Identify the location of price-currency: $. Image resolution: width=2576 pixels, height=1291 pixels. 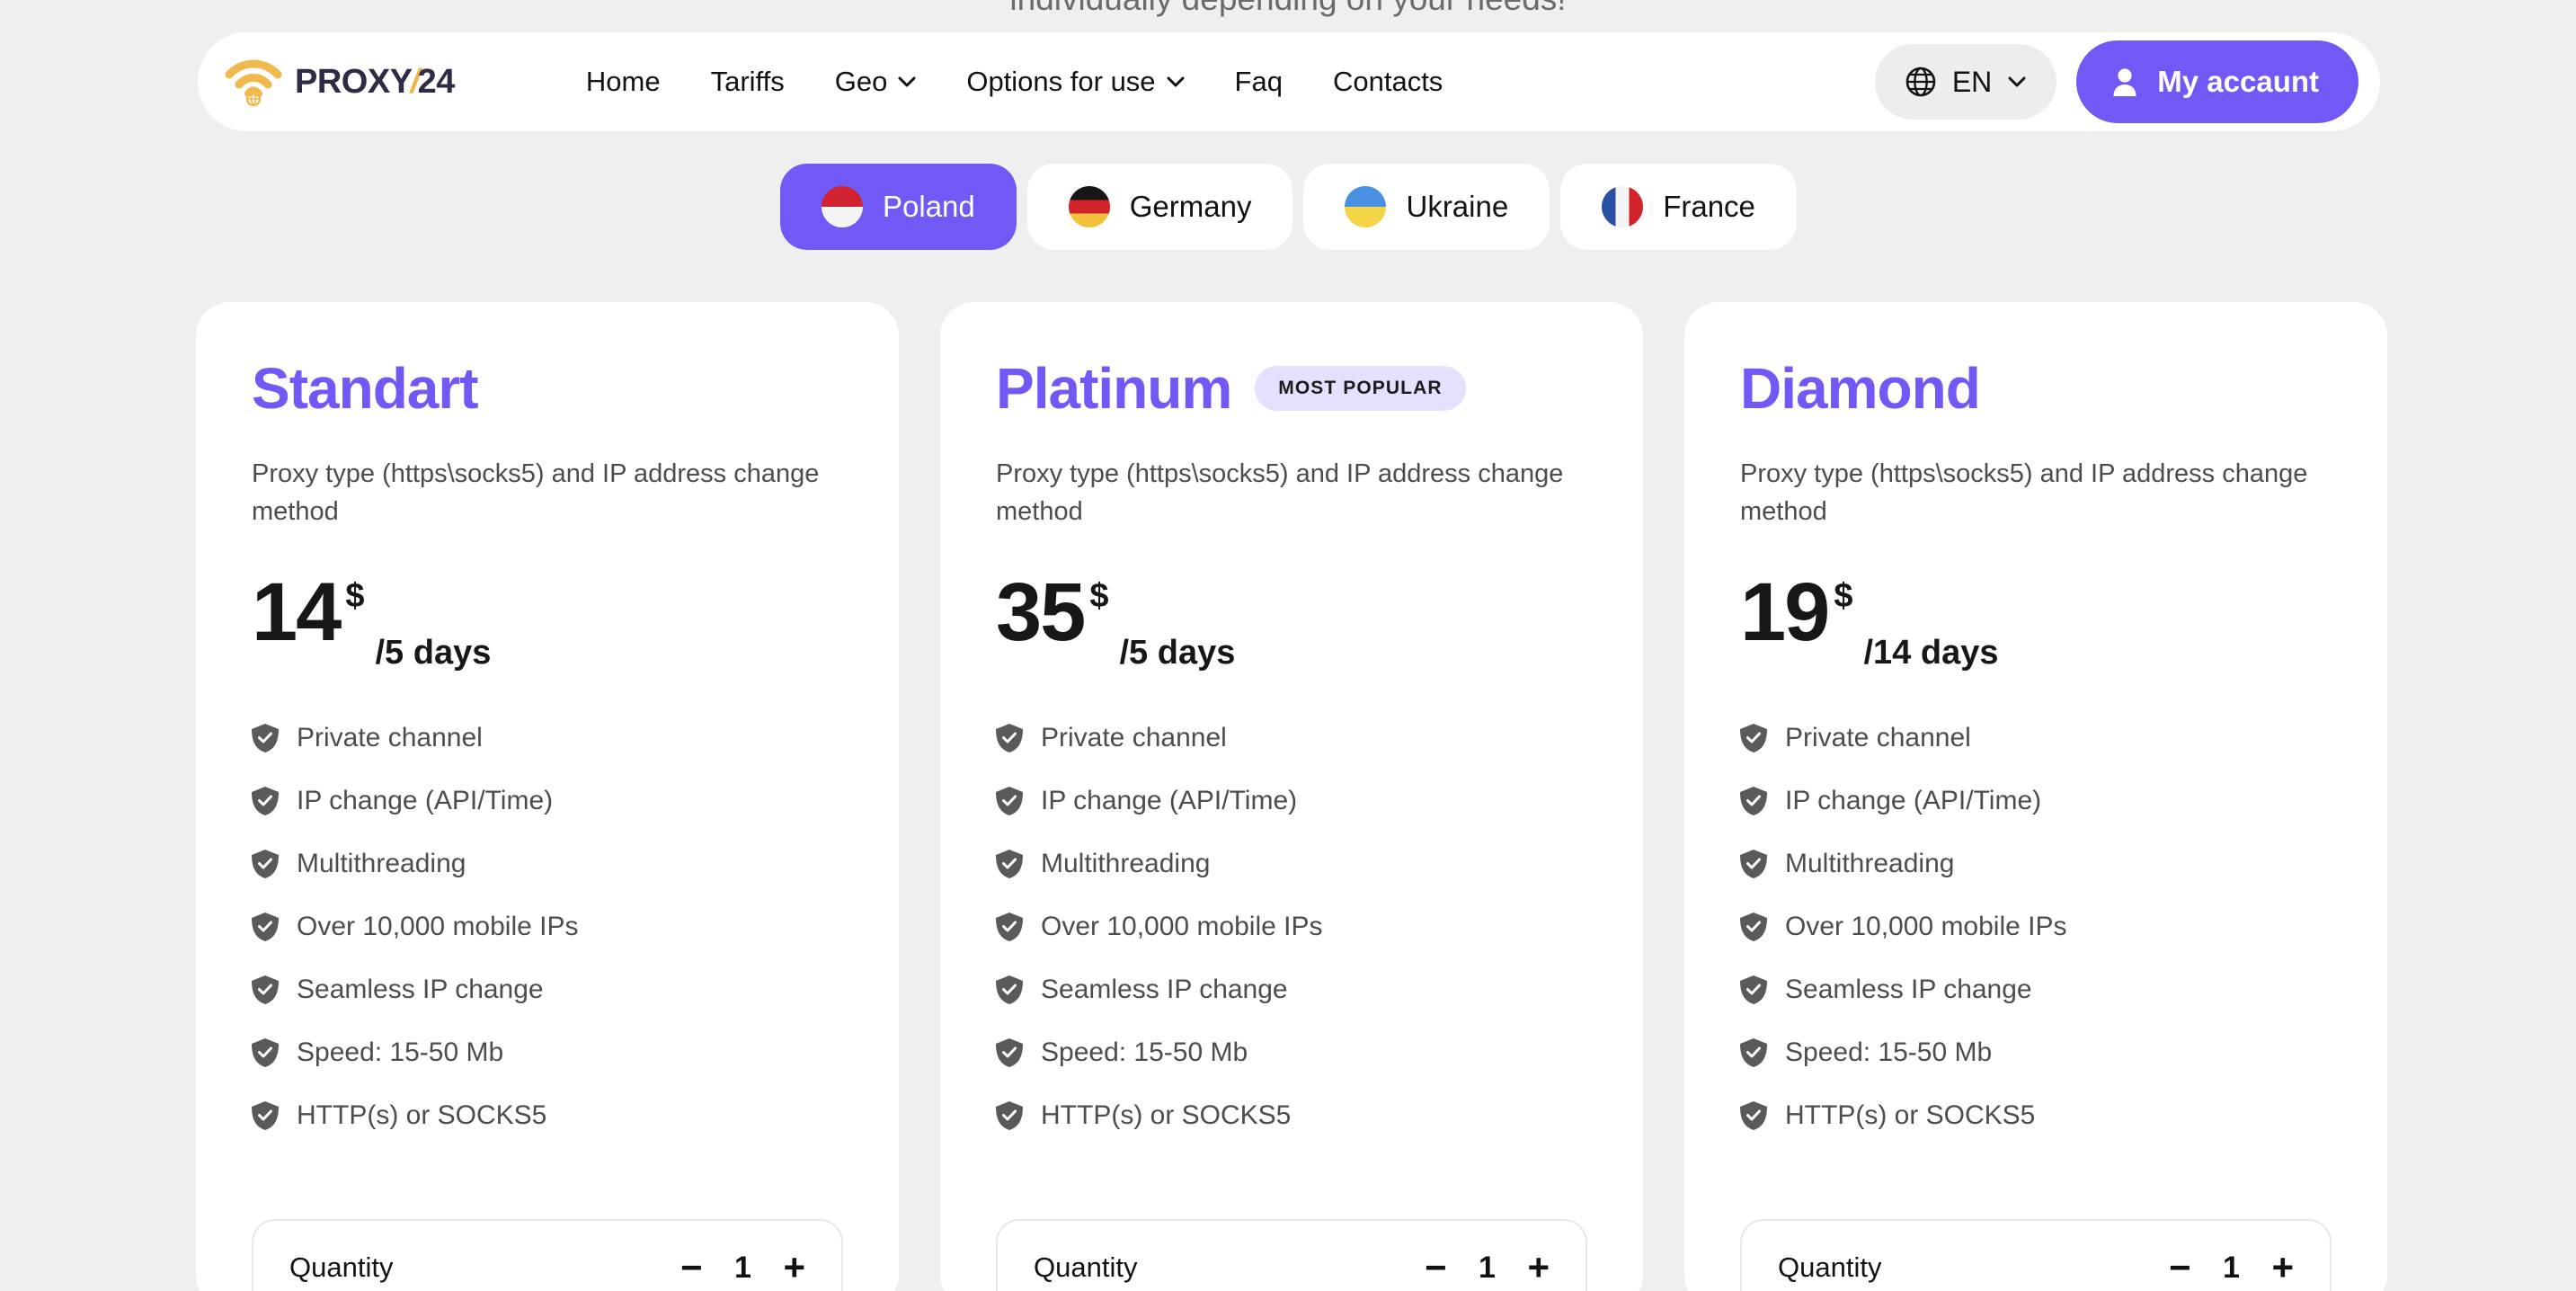
(1099, 596).